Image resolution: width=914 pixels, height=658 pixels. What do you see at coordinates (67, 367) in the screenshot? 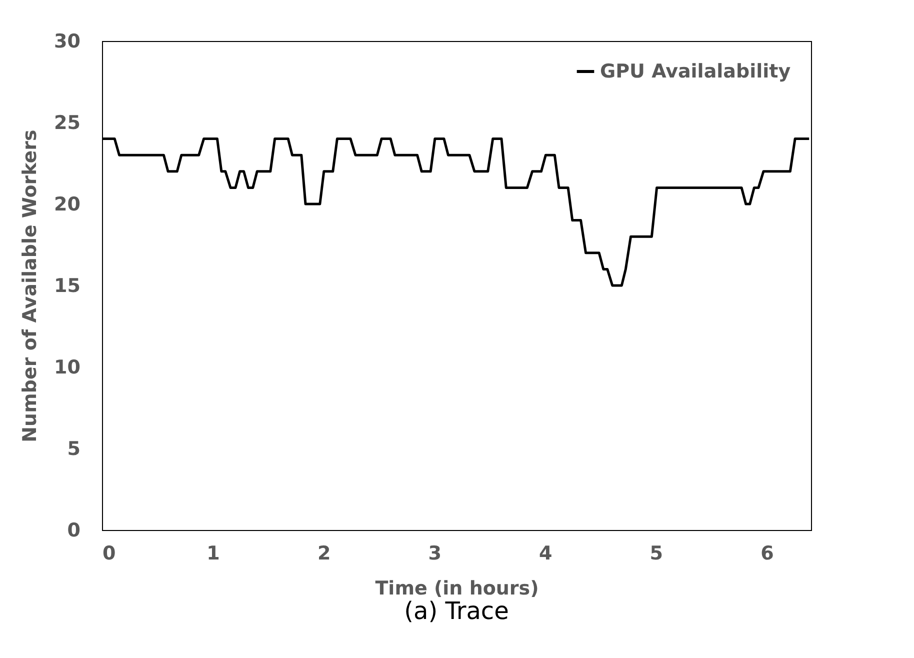
I see `y-tick-label: 10` at bounding box center [67, 367].